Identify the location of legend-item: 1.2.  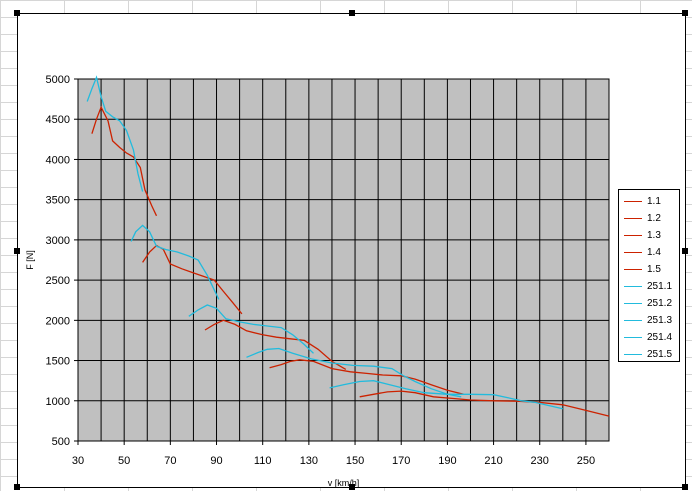
(649, 218).